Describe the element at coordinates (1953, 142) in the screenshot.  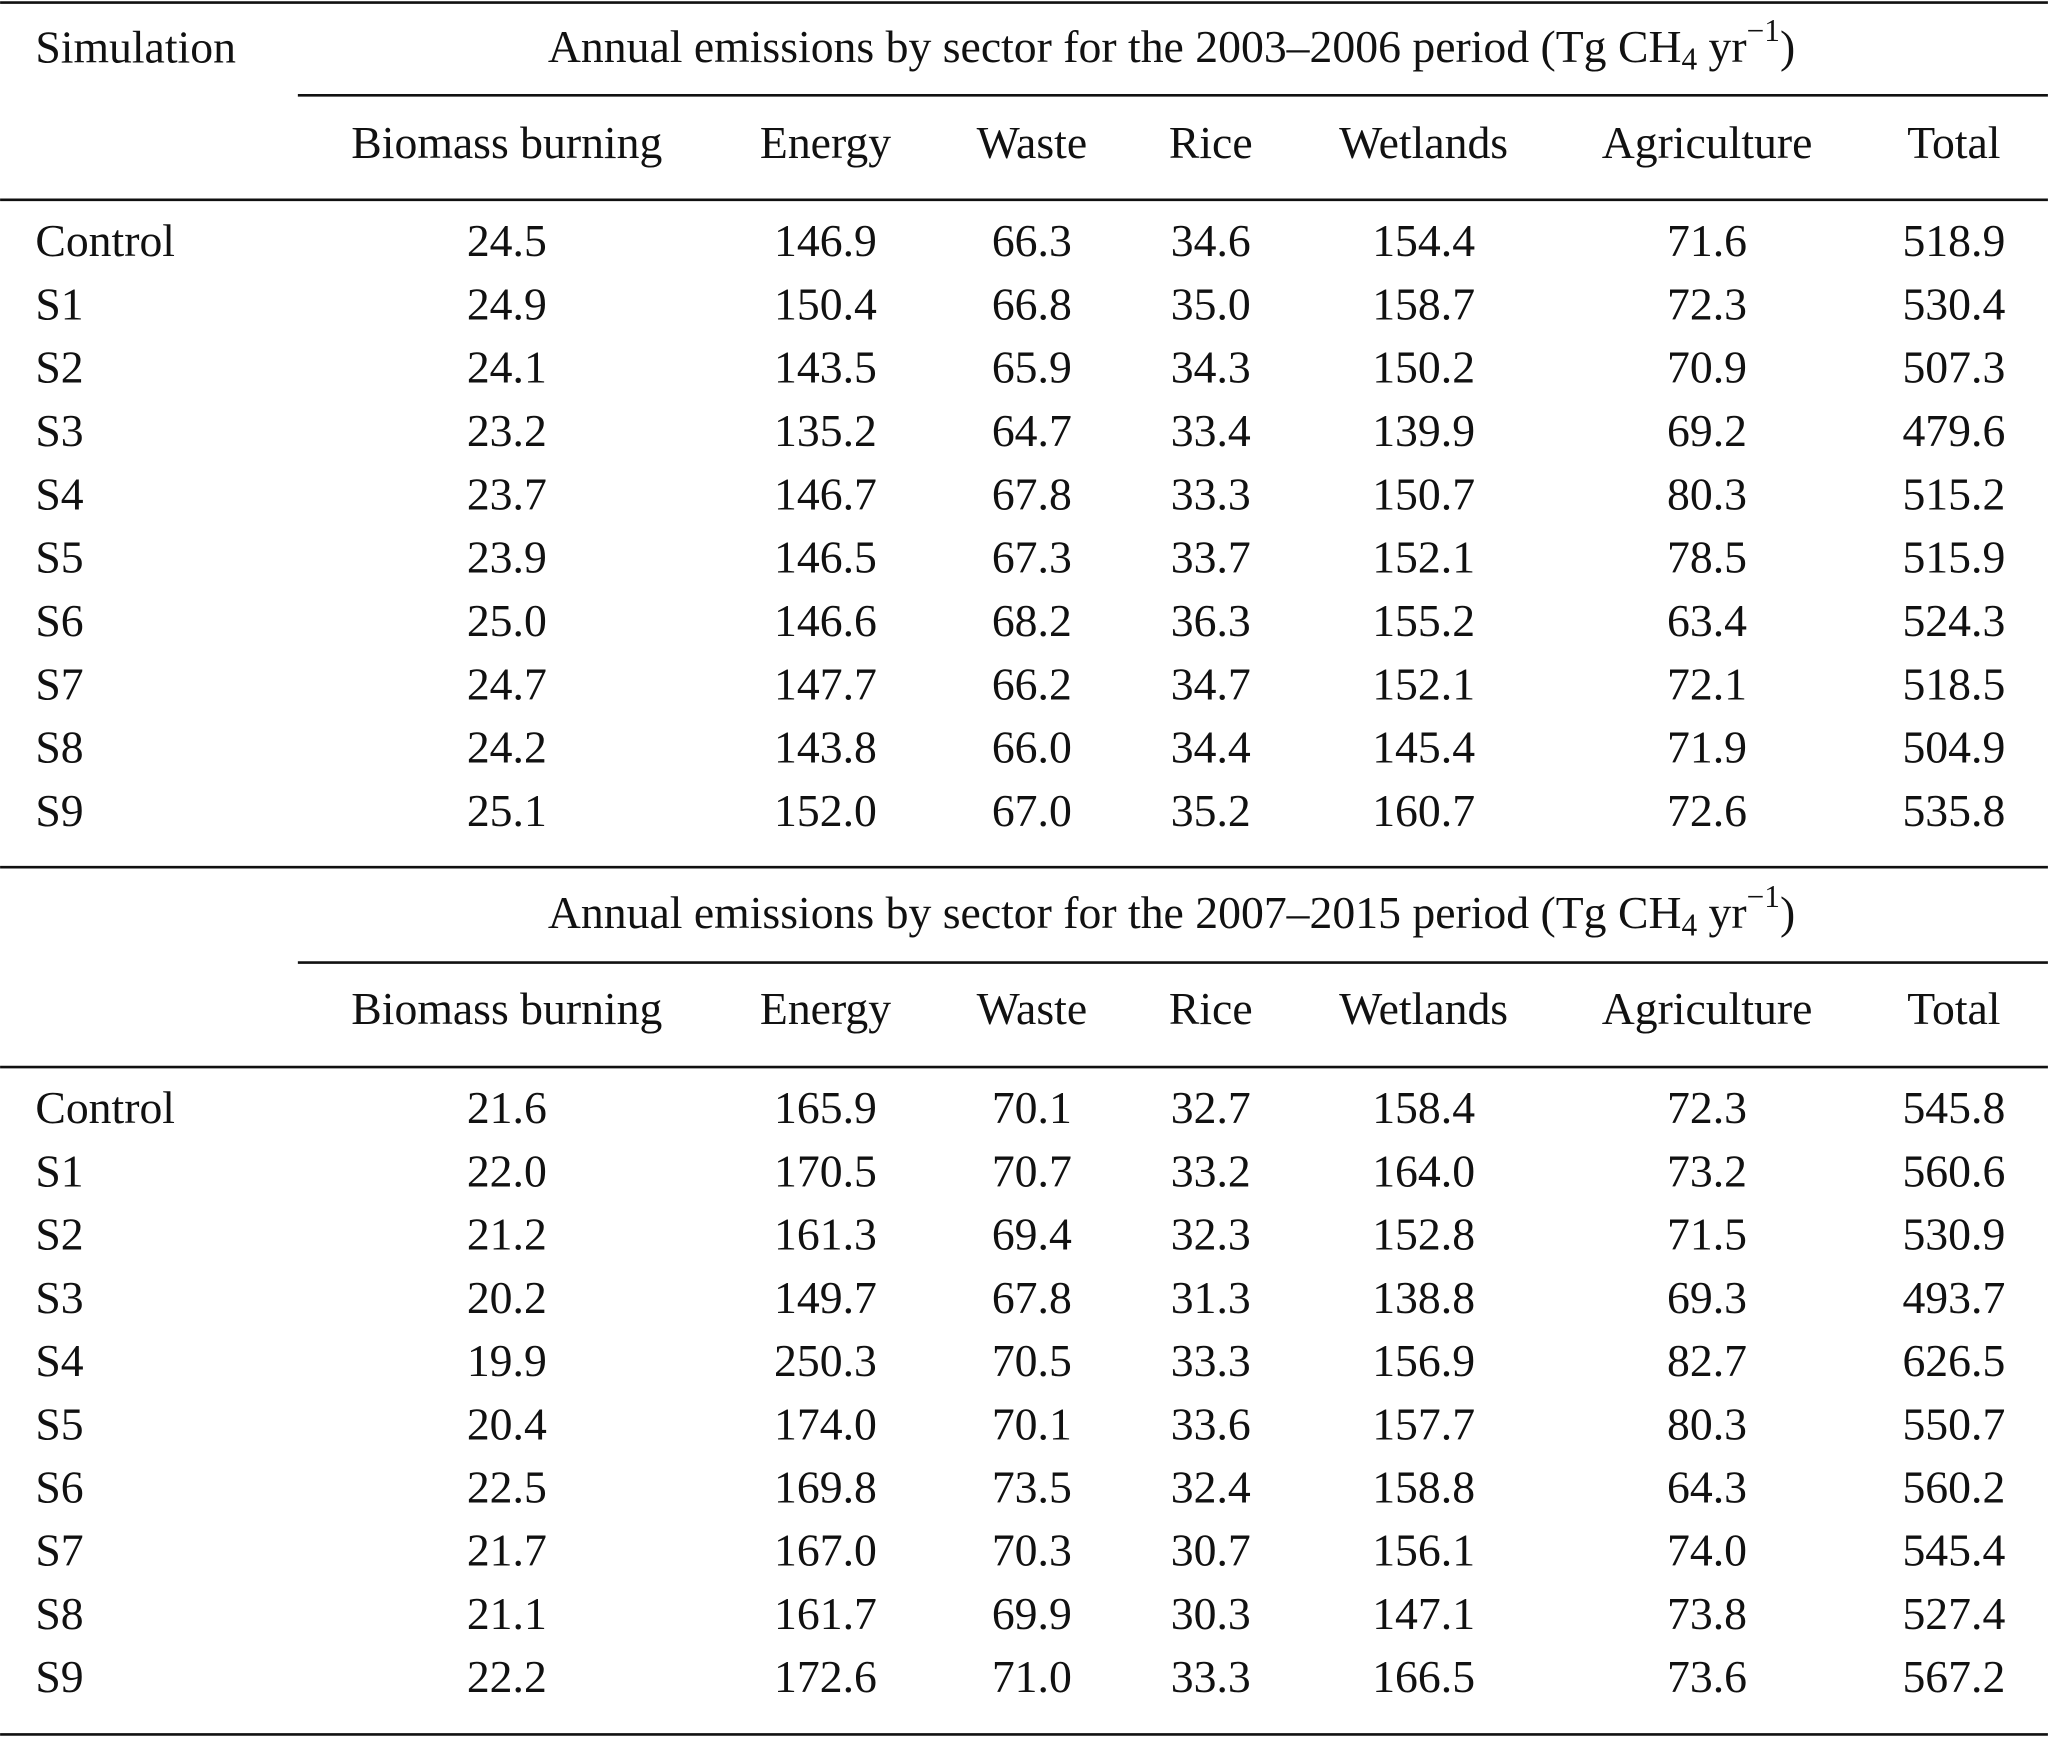
I see `column-header: Total` at that location.